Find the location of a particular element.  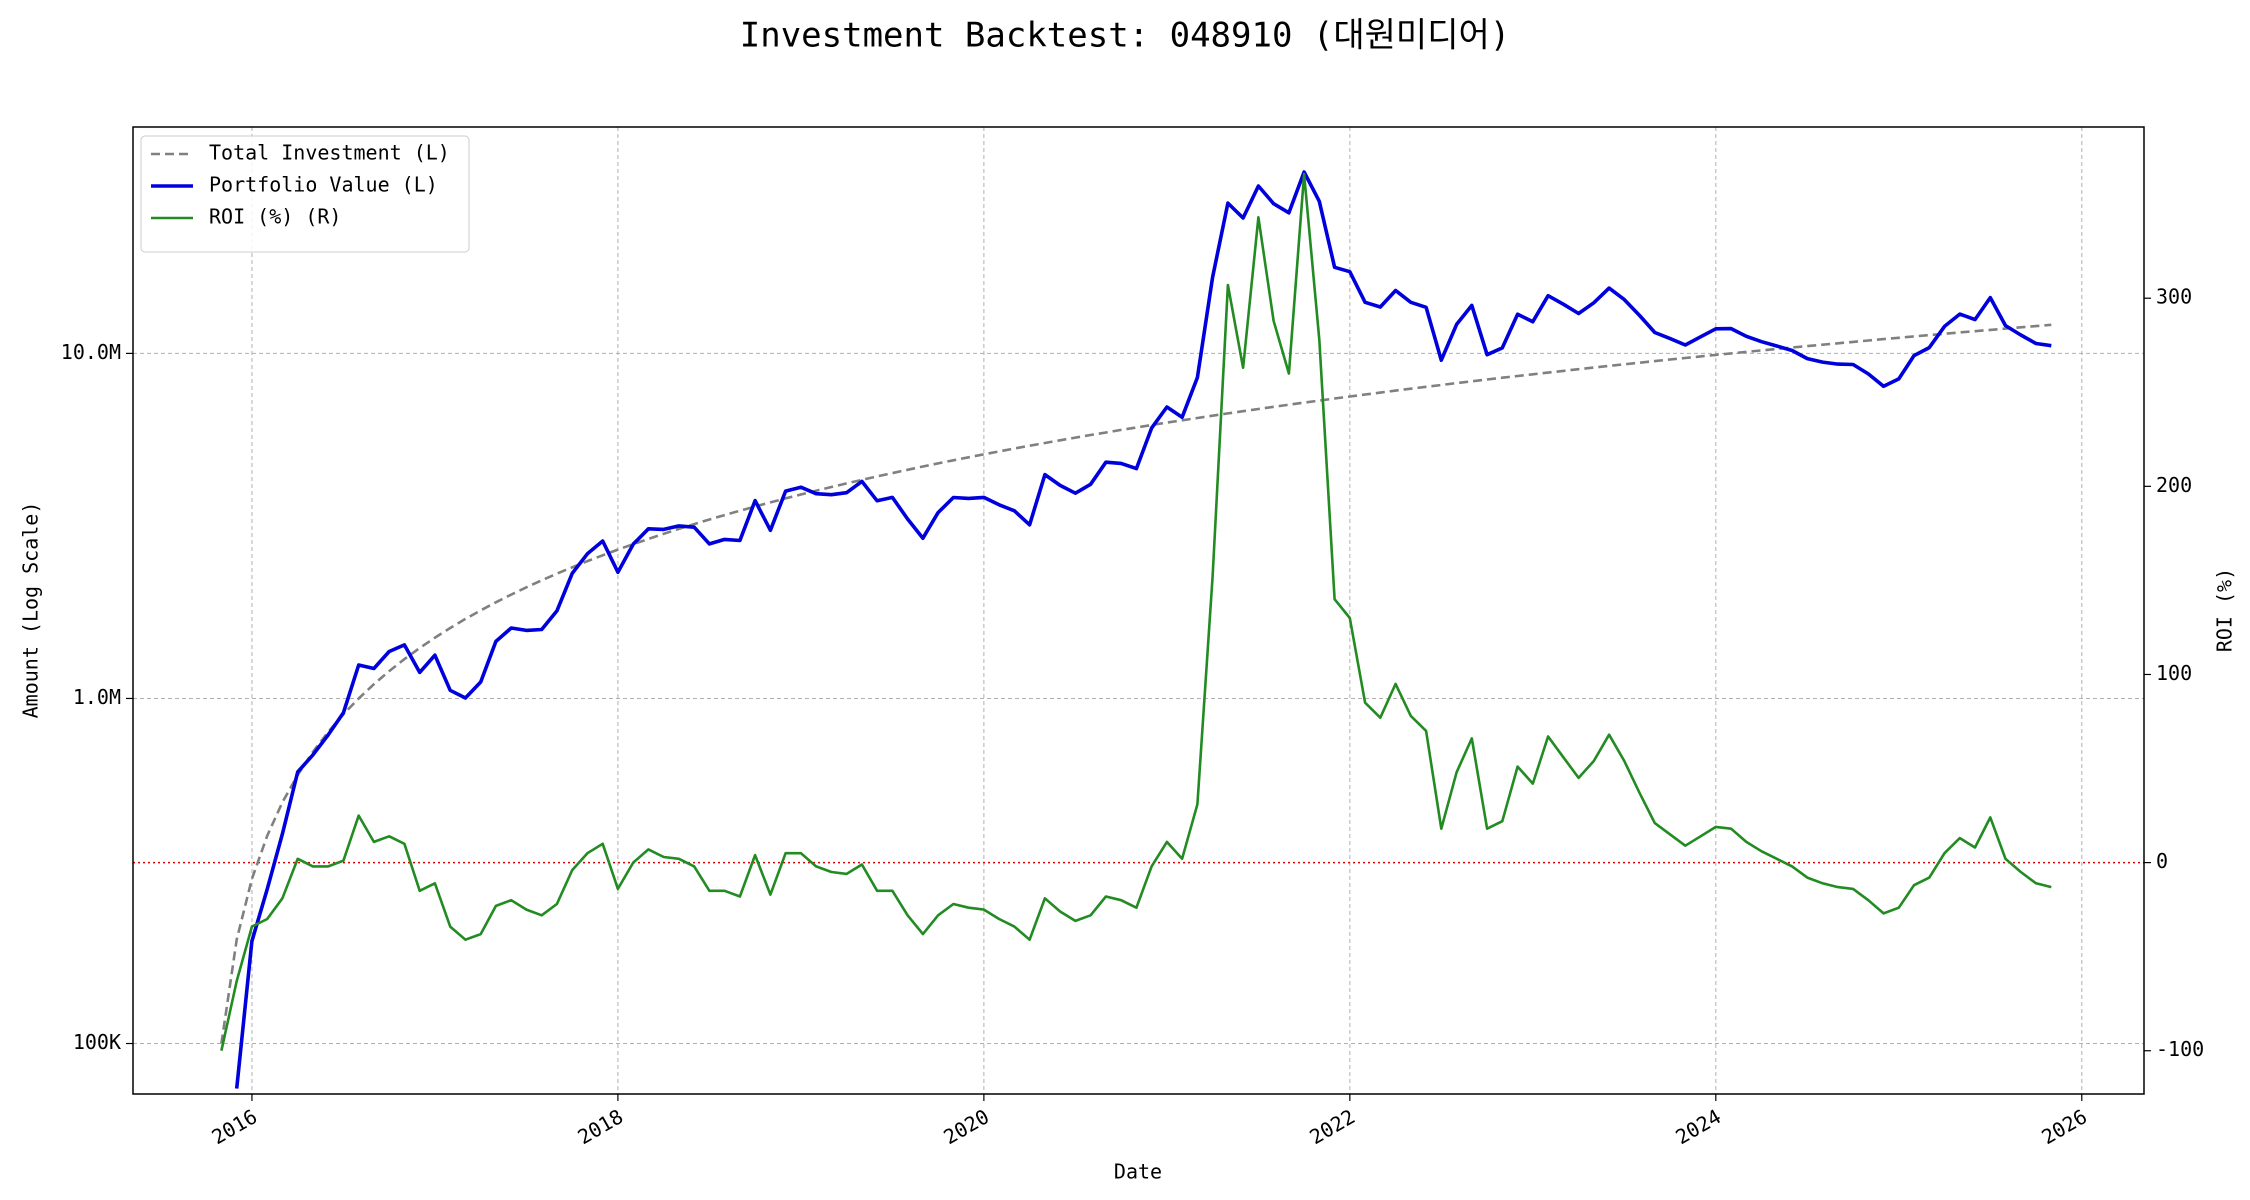

legend-label: Total Investment (L) is located at coordinates (329, 153).